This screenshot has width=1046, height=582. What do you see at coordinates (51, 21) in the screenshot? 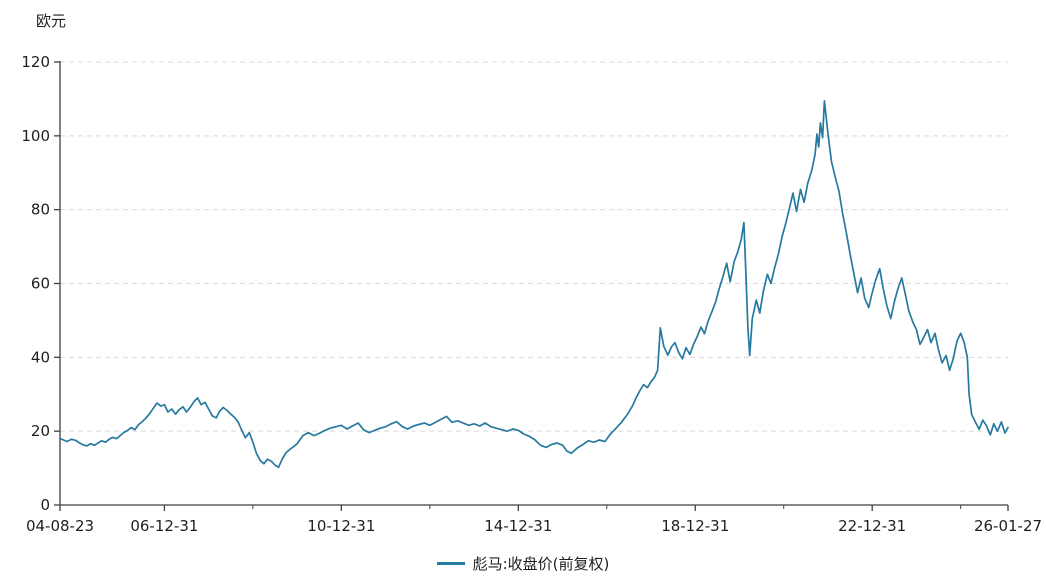
I see `y-axis-unit-label: 欧元` at bounding box center [51, 21].